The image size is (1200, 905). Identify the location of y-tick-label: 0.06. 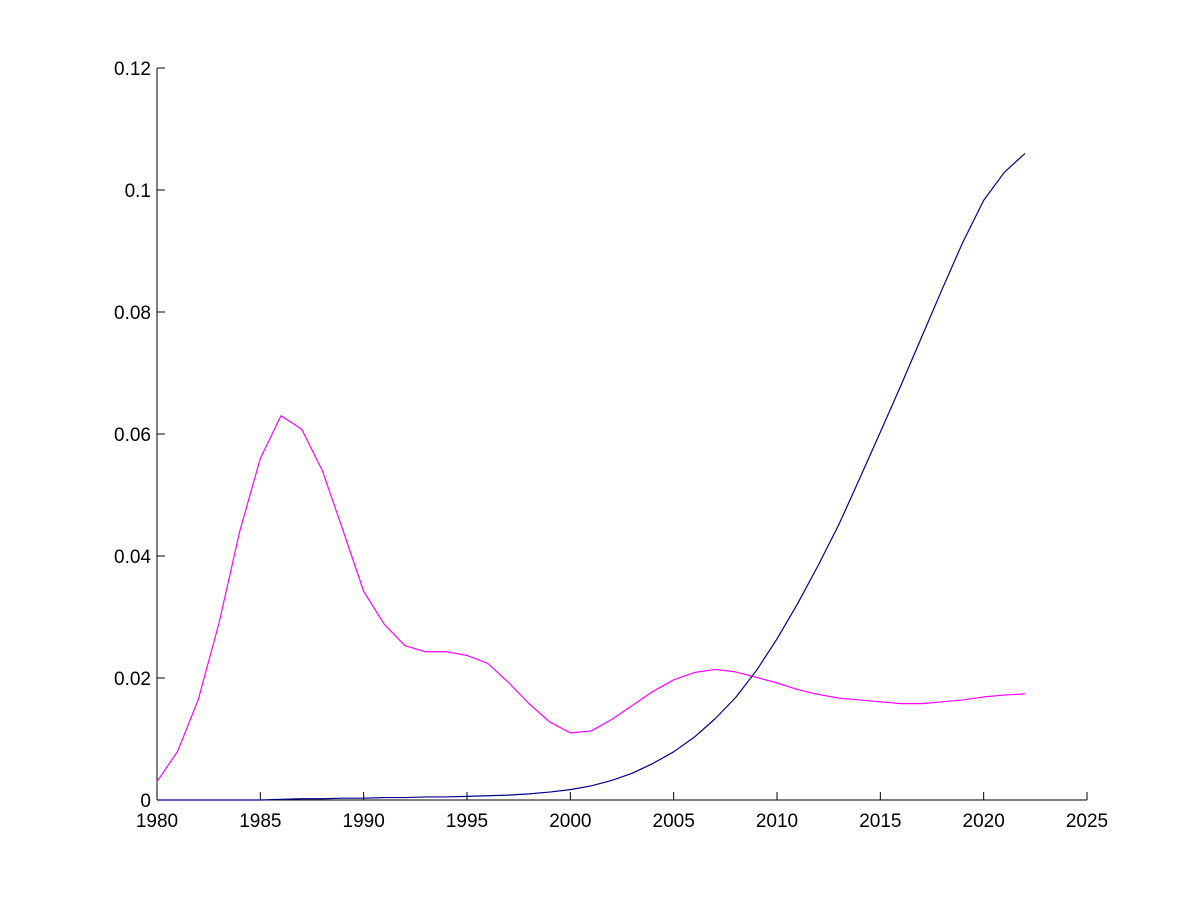
(132, 435).